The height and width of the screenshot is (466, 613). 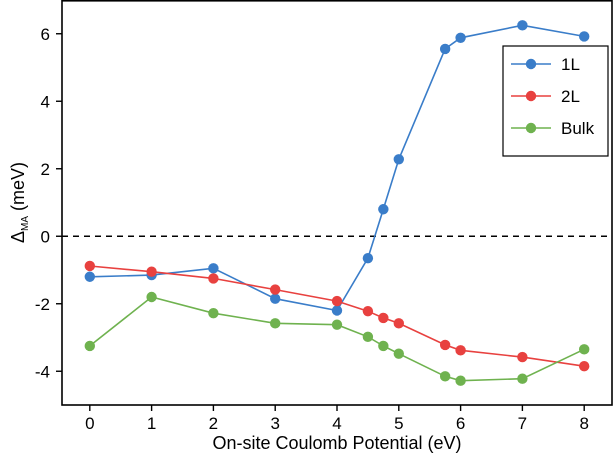 What do you see at coordinates (18, 237) in the screenshot?
I see `y-axis-label-main: Δ` at bounding box center [18, 237].